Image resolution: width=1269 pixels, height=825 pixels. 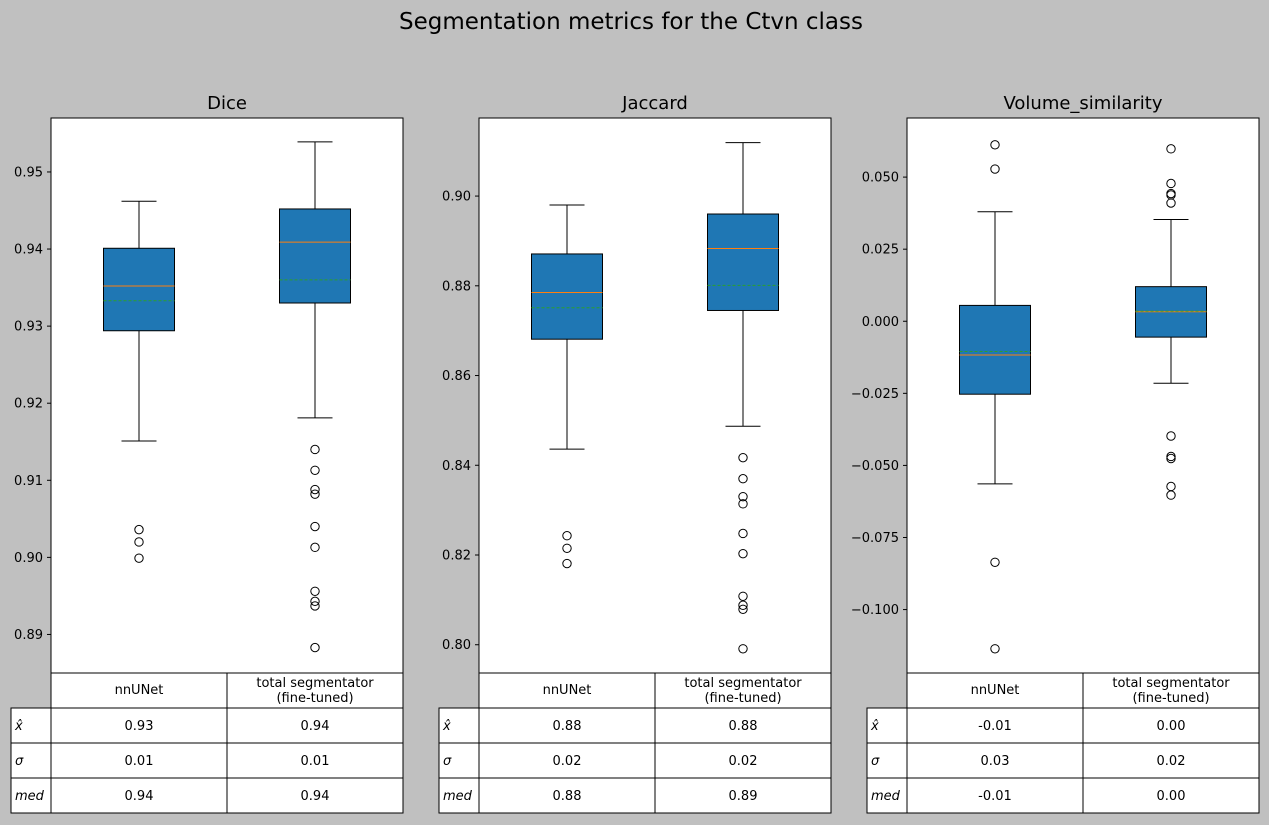 I want to click on y-tick-label: 0.88, so click(x=456, y=286).